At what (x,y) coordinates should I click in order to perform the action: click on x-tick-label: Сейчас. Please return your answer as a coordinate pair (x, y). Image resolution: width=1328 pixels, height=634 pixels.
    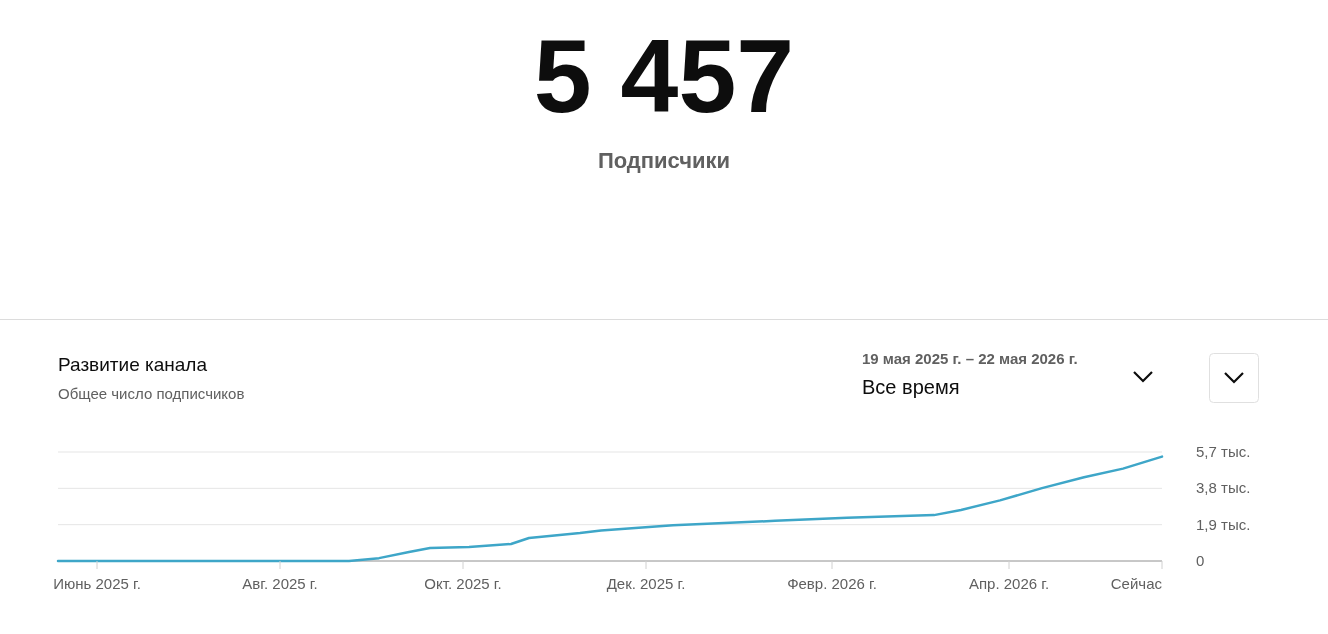
    Looking at the image, I should click on (1136, 583).